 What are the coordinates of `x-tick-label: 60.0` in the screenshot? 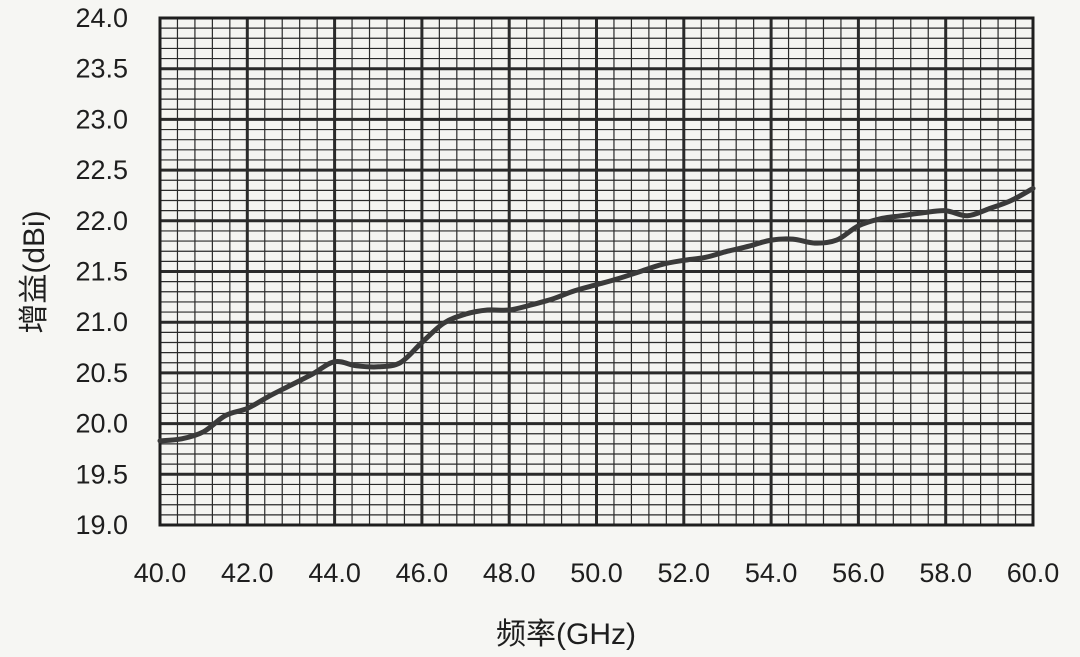 It's located at (1033, 573).